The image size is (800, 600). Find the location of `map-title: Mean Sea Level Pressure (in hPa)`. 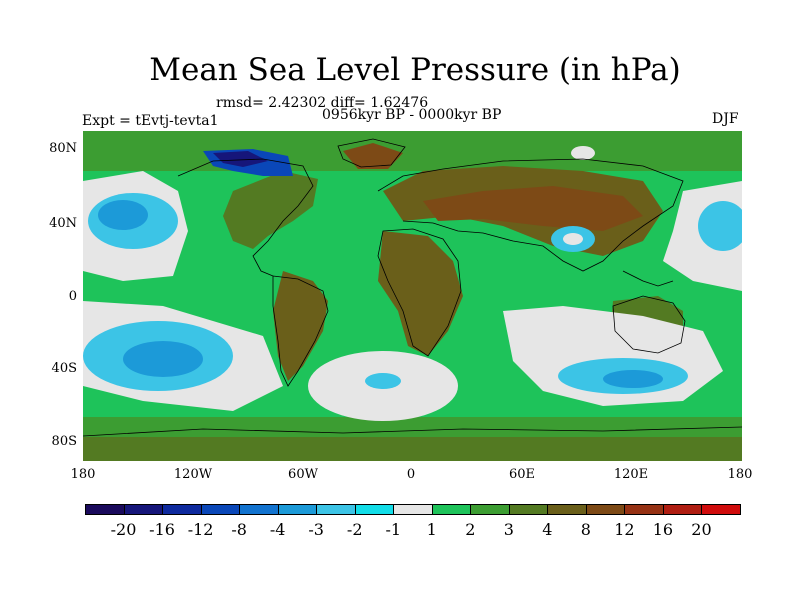

map-title: Mean Sea Level Pressure (in hPa) is located at coordinates (415, 70).